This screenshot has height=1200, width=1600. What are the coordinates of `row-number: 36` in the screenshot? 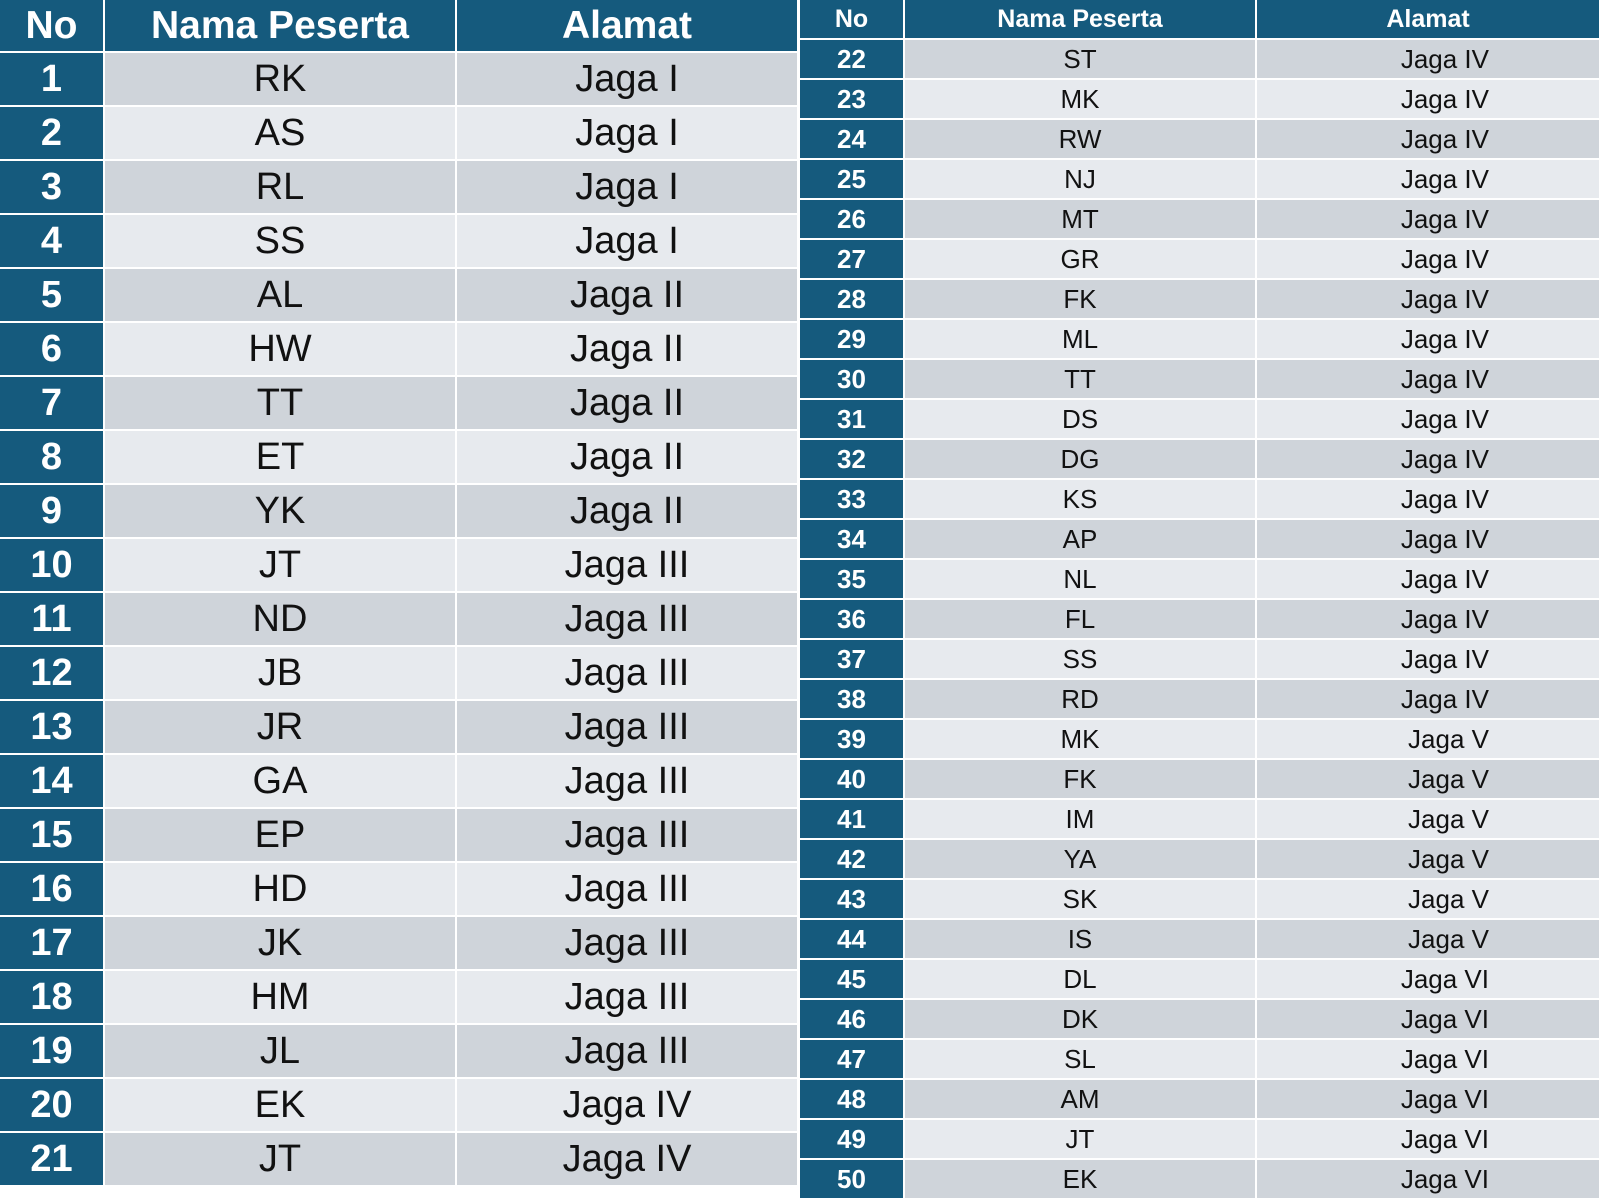 It's located at (852, 619).